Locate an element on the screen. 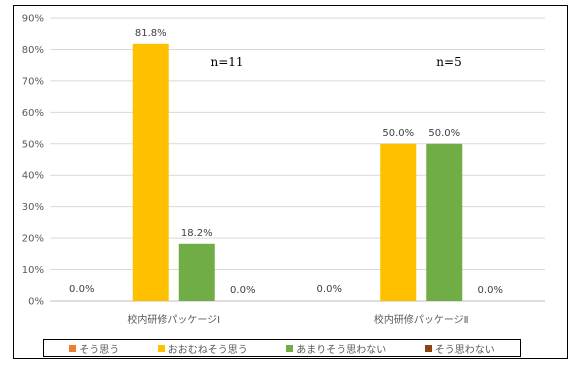 This screenshot has width=575, height=365. y-tick-label: 40% is located at coordinates (33, 176).